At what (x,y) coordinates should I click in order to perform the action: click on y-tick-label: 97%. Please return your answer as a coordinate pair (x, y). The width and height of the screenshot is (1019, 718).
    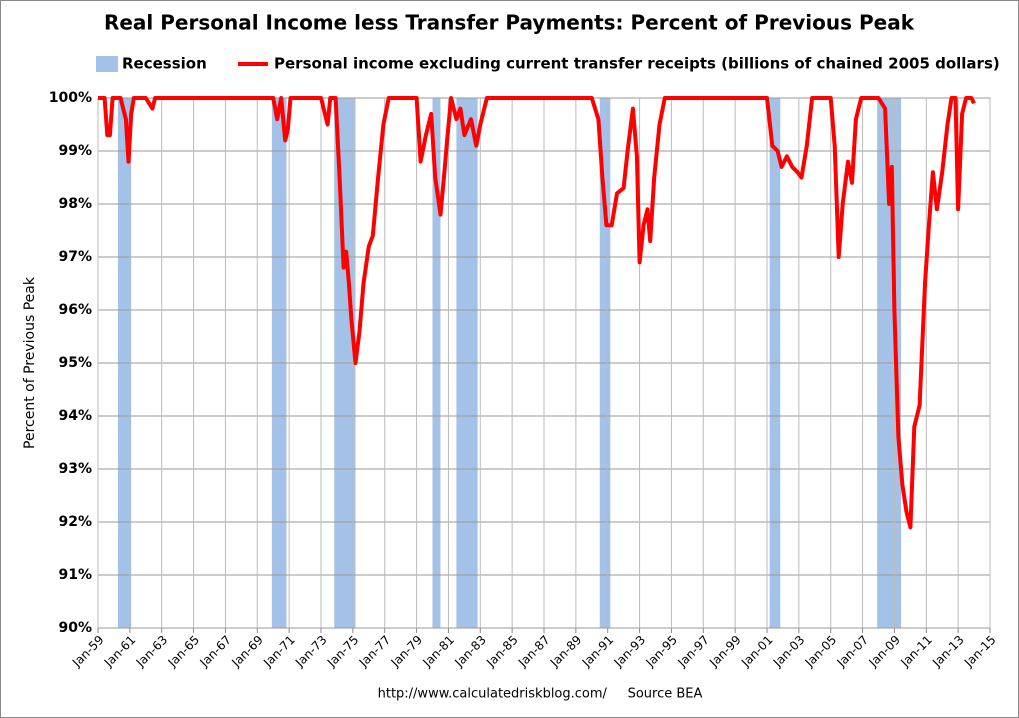
    Looking at the image, I should click on (75, 257).